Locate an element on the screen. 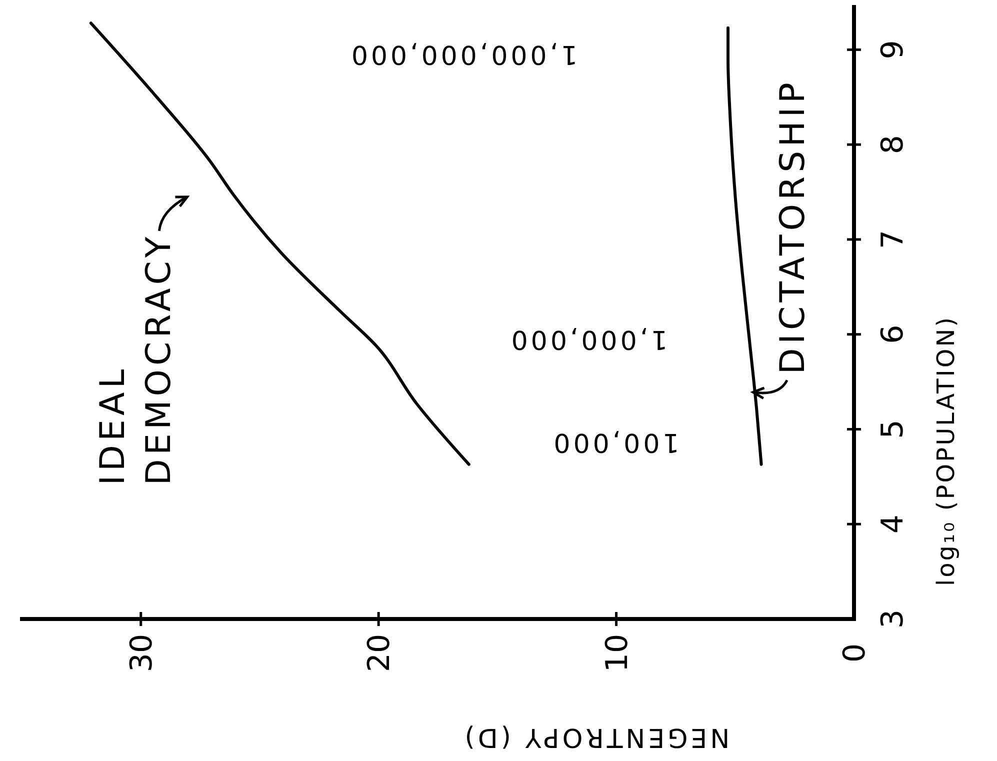  x-tick-label: 20 is located at coordinates (380, 653).